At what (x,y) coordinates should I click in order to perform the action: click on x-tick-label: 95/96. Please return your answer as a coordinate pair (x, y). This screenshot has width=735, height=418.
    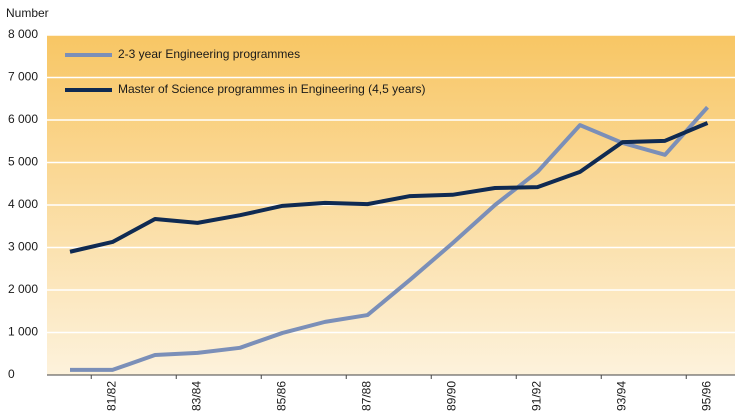
    Looking at the image, I should click on (707, 396).